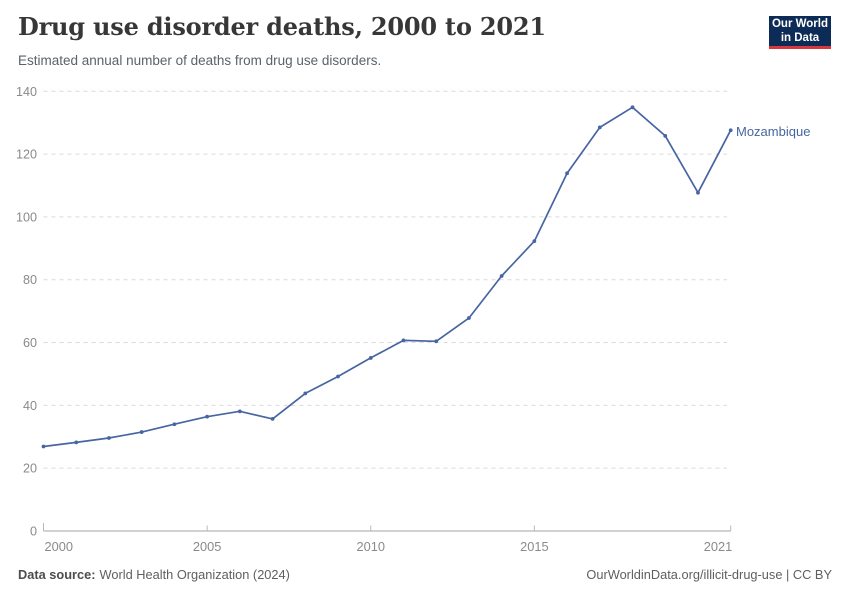 Image resolution: width=850 pixels, height=600 pixels. Describe the element at coordinates (534, 241) in the screenshot. I see `data-point-2015` at that location.